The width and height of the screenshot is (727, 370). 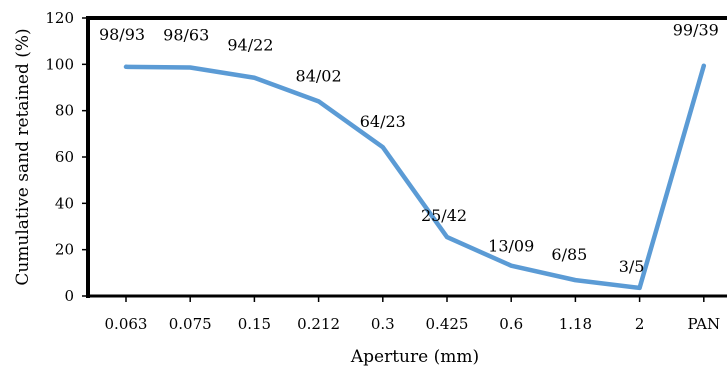 I want to click on x-tick-label: 0.3, so click(x=383, y=324).